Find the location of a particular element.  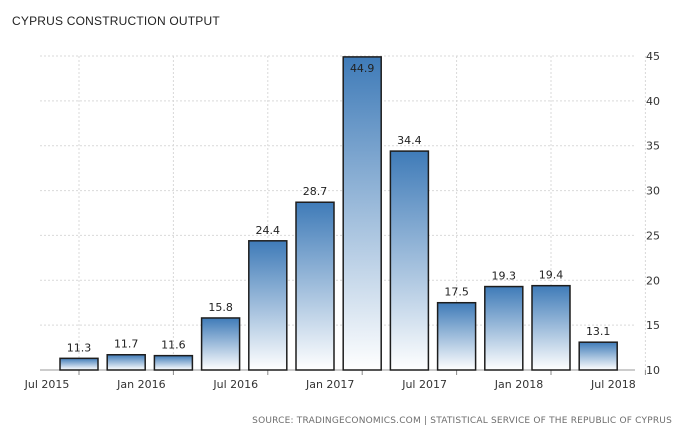

data-label: 19.4 is located at coordinates (551, 275).